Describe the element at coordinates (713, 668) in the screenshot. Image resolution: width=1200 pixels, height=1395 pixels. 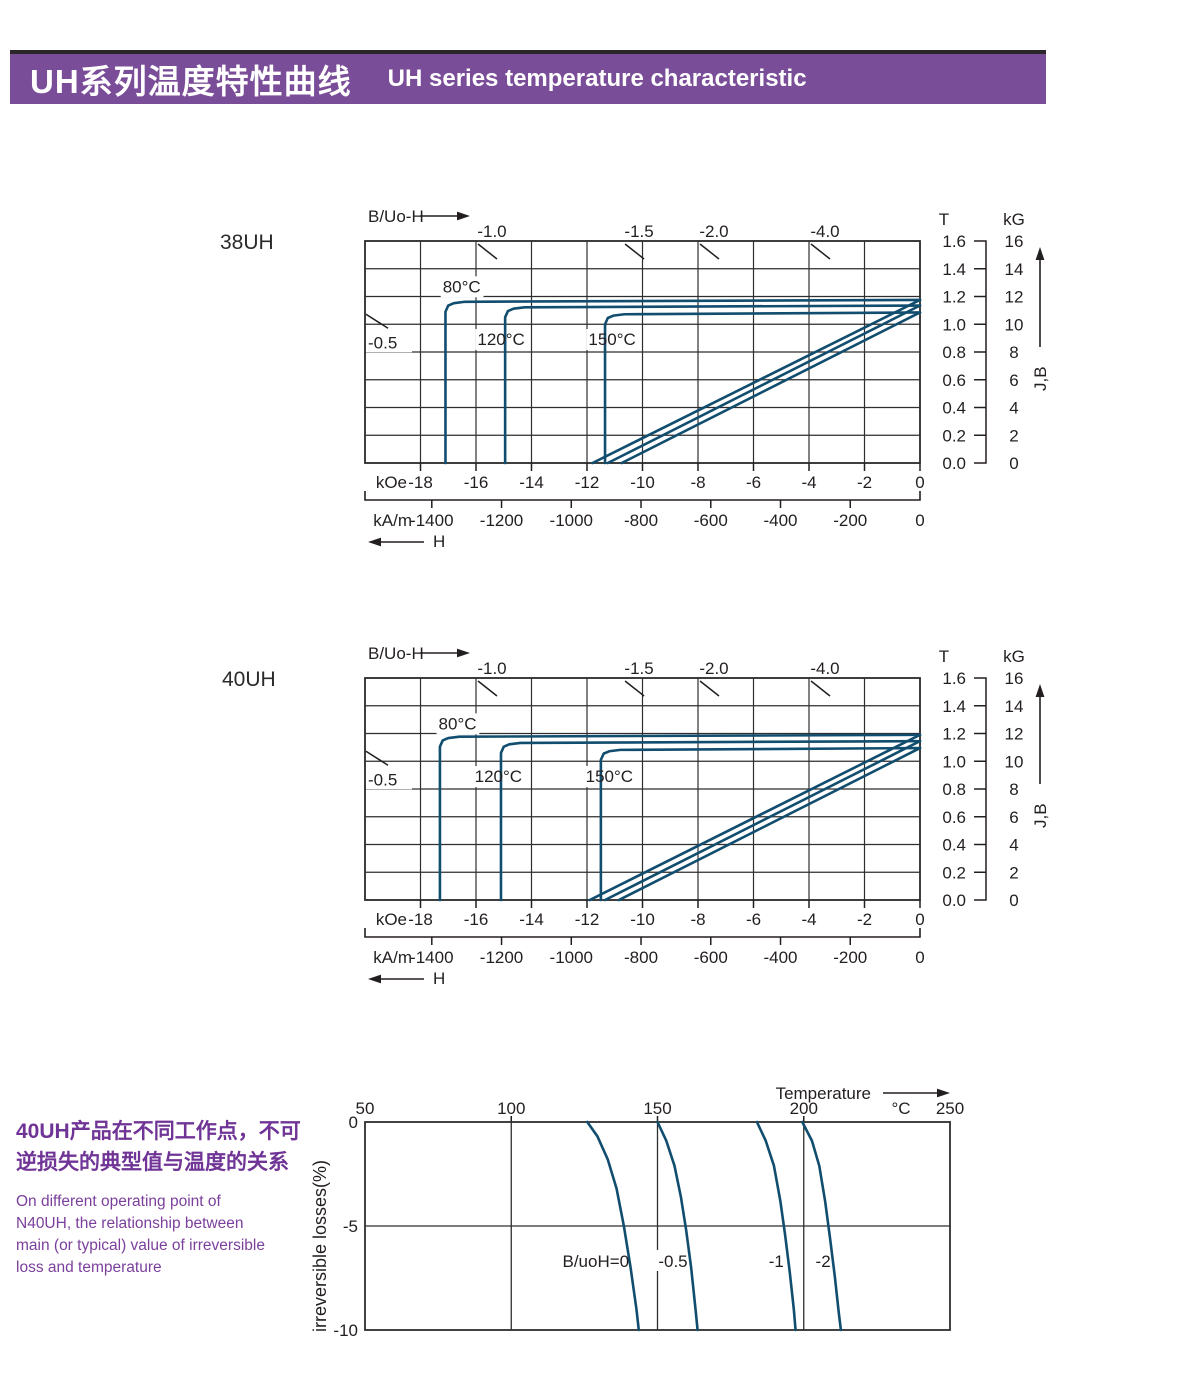
I see `permeance-line-label: -2.0` at that location.